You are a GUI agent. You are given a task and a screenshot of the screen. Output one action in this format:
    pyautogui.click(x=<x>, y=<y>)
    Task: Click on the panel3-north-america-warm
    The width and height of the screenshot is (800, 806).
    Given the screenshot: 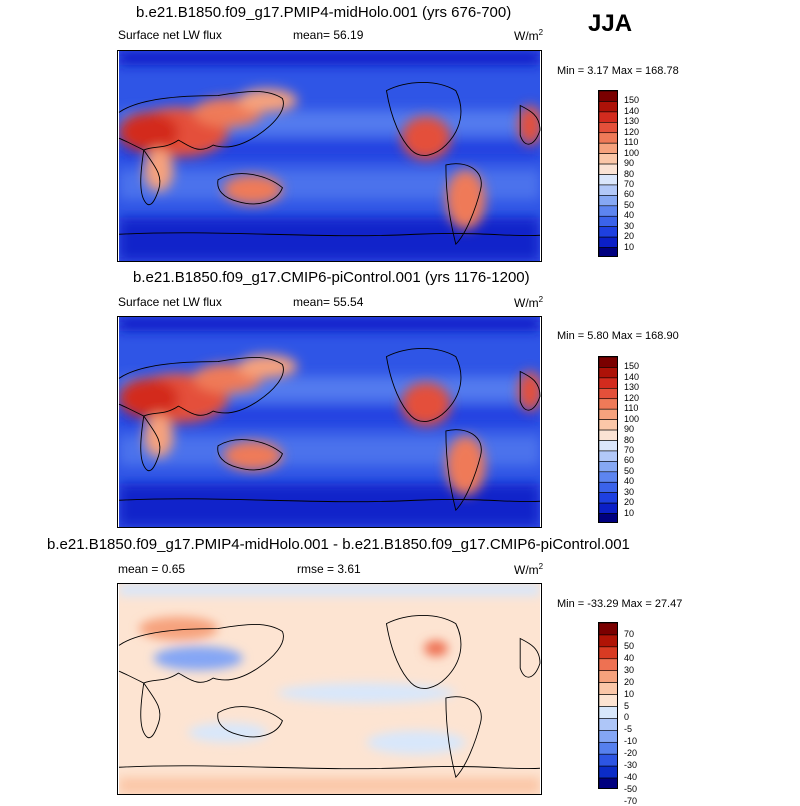 What is the action you would take?
    pyautogui.click(x=436, y=648)
    